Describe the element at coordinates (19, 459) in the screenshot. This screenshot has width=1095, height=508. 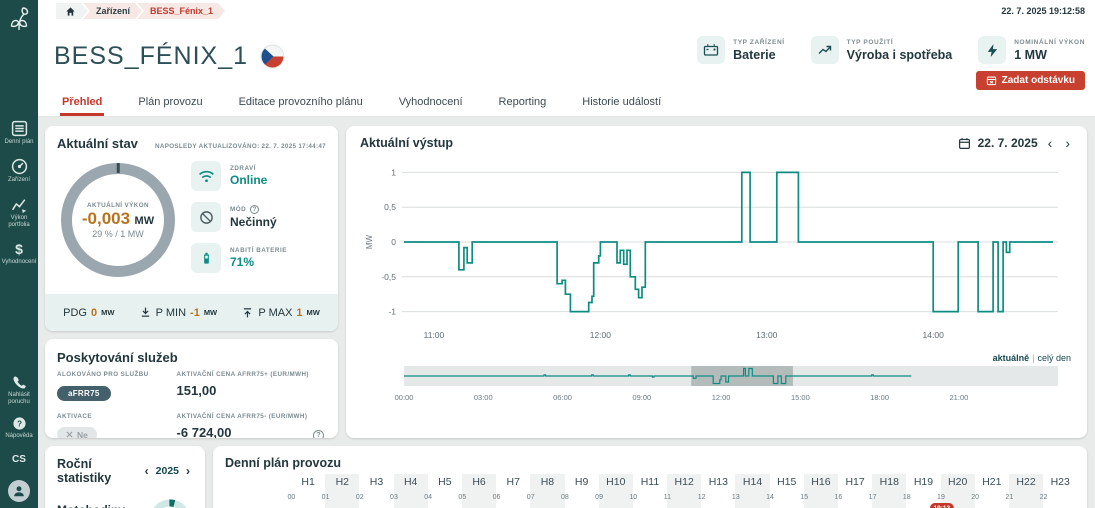
I see `language-selector: CS` at that location.